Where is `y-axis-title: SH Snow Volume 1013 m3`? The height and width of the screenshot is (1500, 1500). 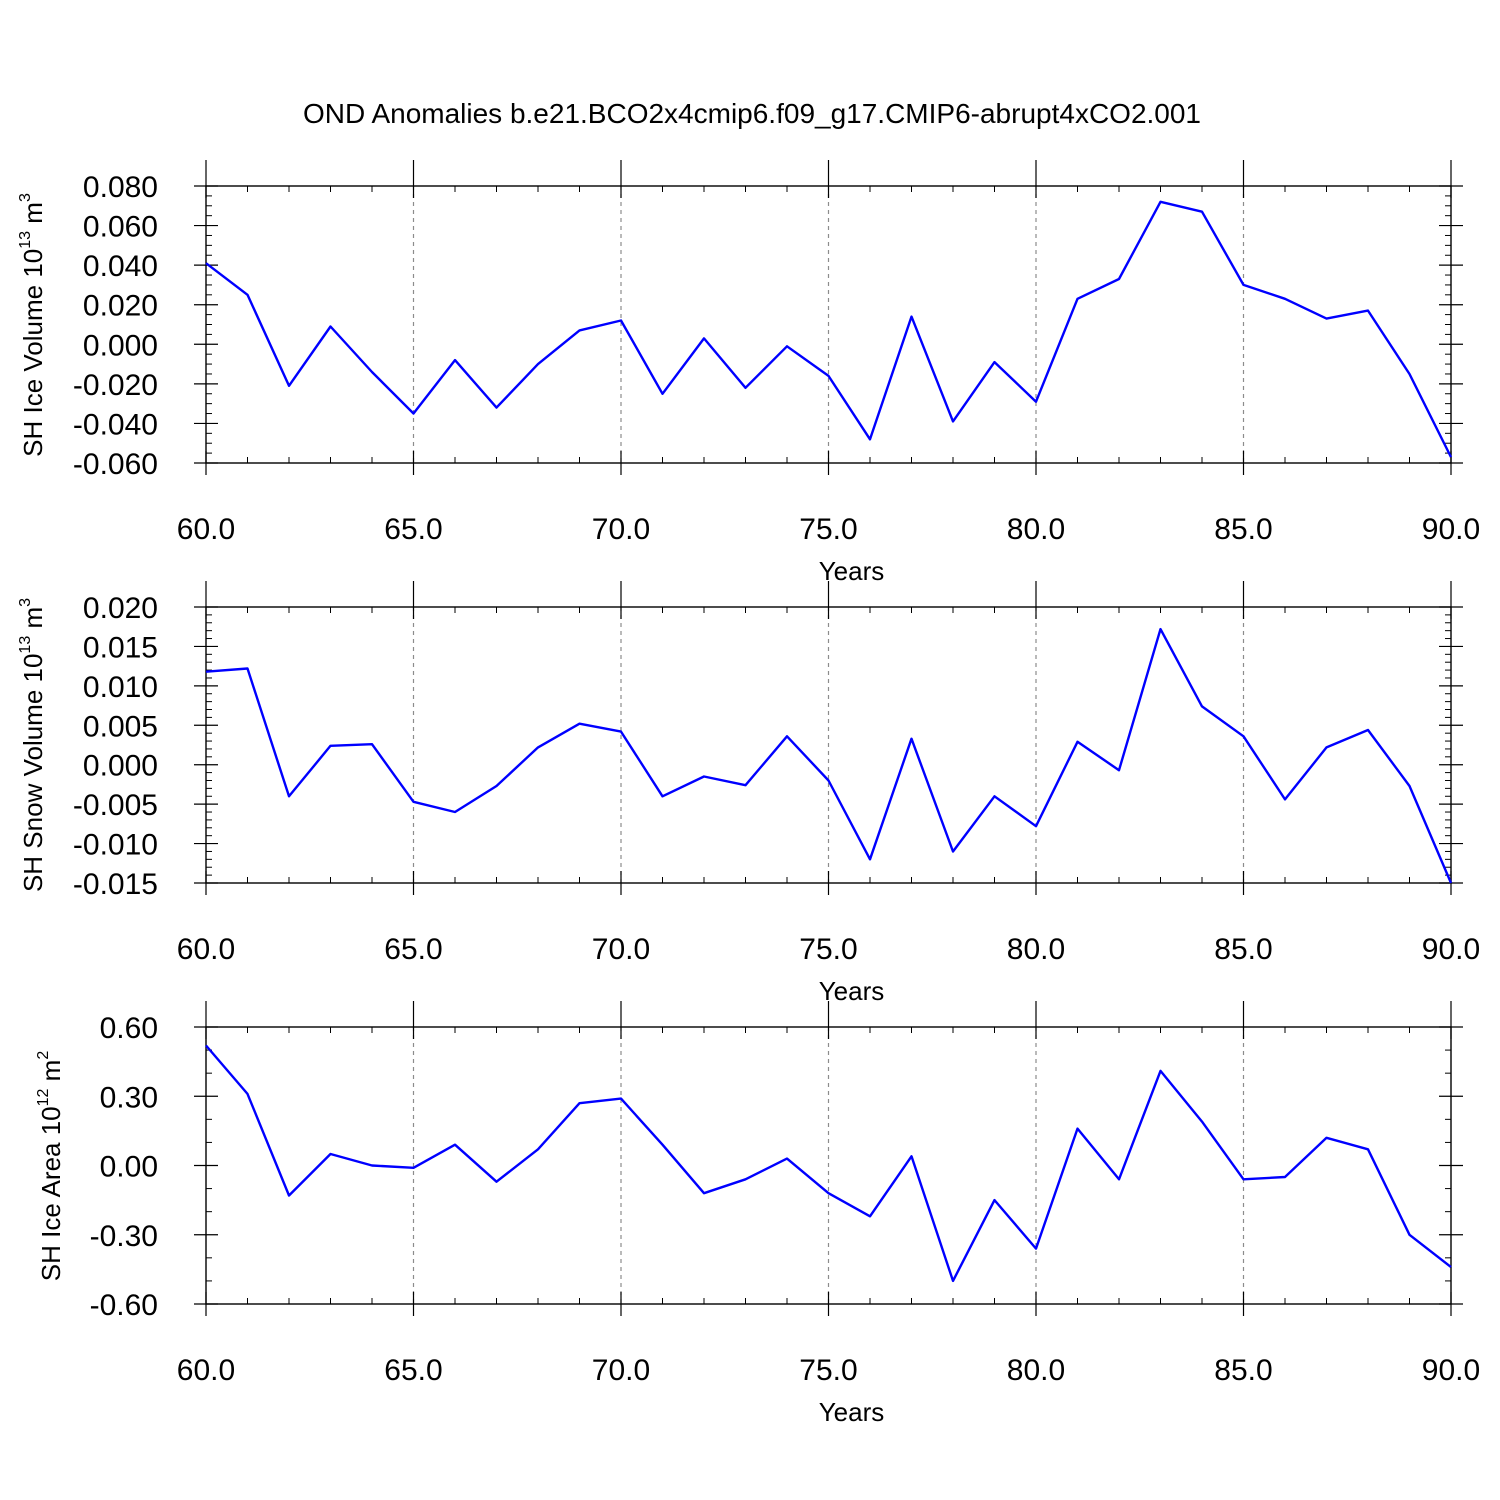 y-axis-title: SH Snow Volume 1013 m3 is located at coordinates (32, 745).